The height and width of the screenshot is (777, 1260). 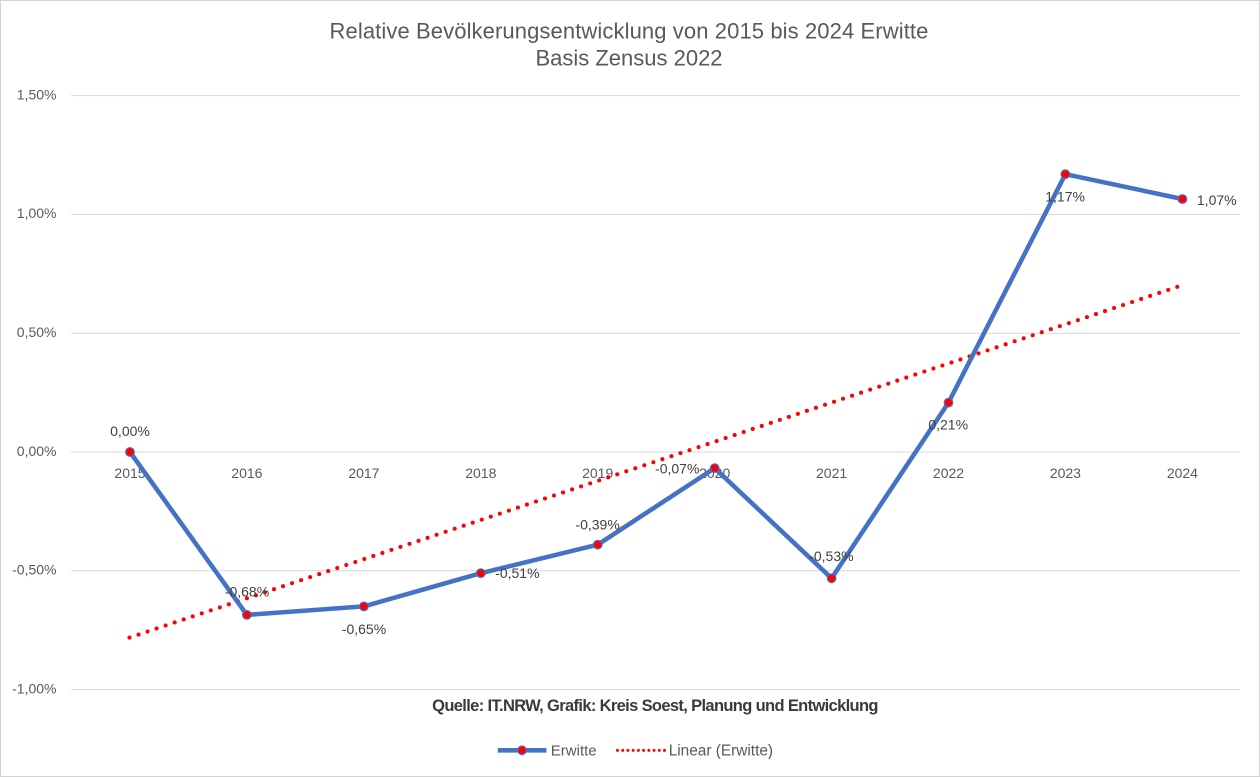 What do you see at coordinates (34, 688) in the screenshot?
I see `svg-text: -1,00%` at bounding box center [34, 688].